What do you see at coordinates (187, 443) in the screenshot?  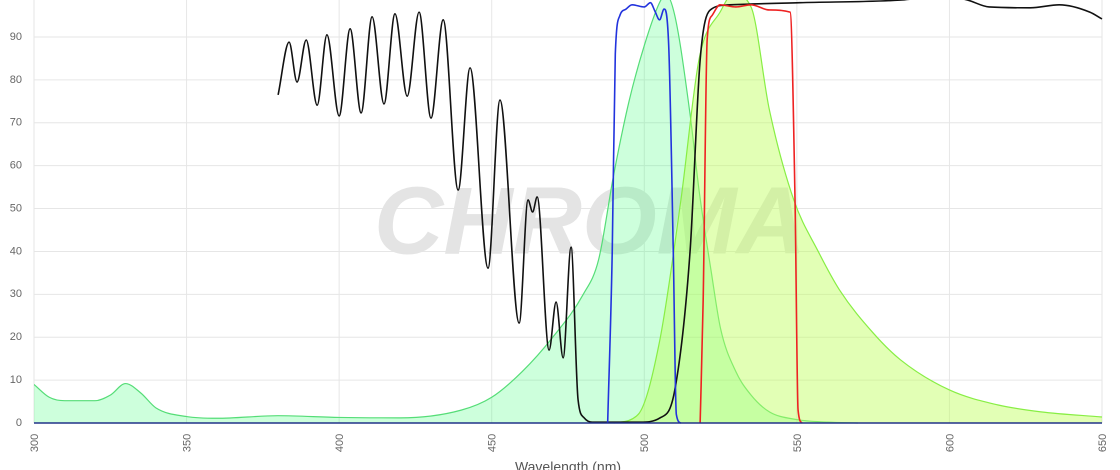 I see `x-tick-label: 350` at bounding box center [187, 443].